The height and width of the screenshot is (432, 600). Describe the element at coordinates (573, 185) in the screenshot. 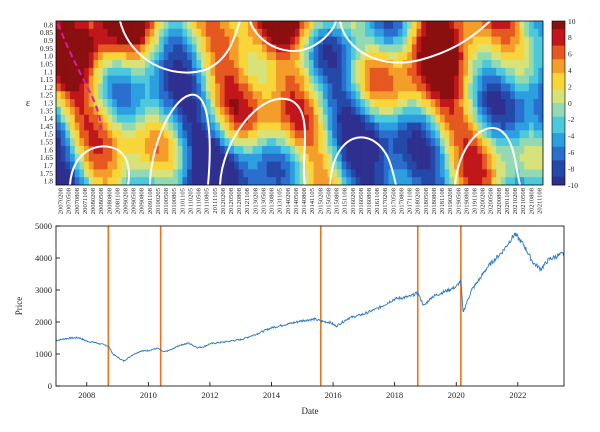

I see `colorbar-tick-label: -10` at that location.